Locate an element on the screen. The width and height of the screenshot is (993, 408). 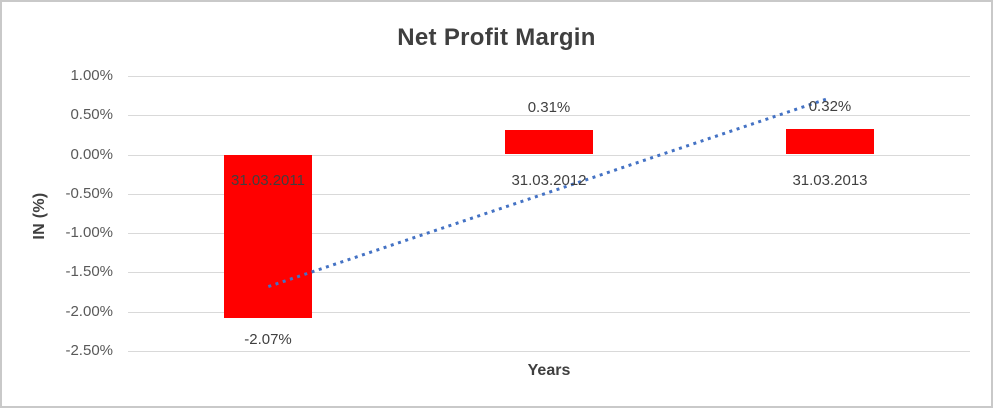
data-label-2012: 0.31% is located at coordinates (549, 107).